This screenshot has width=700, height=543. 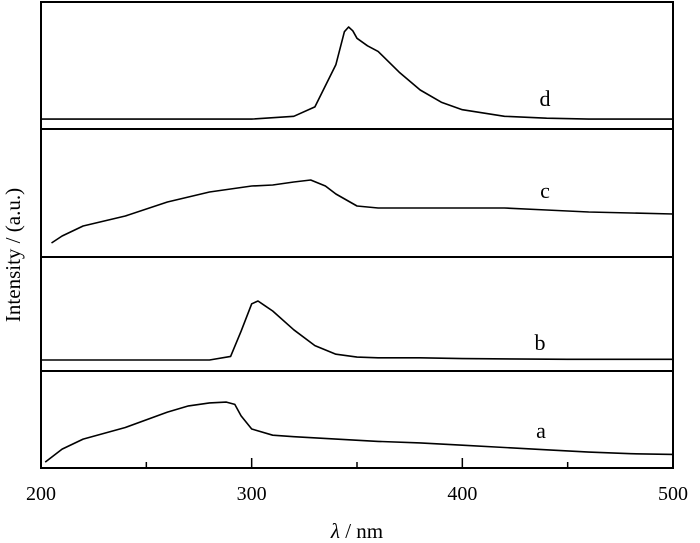 I want to click on series-labels-group: d c b a, so click(x=543, y=264).